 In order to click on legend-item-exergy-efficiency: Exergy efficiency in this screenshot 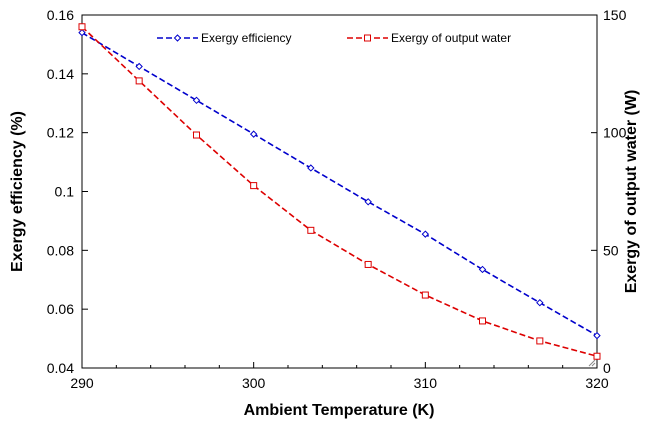, I will do `click(224, 38)`.